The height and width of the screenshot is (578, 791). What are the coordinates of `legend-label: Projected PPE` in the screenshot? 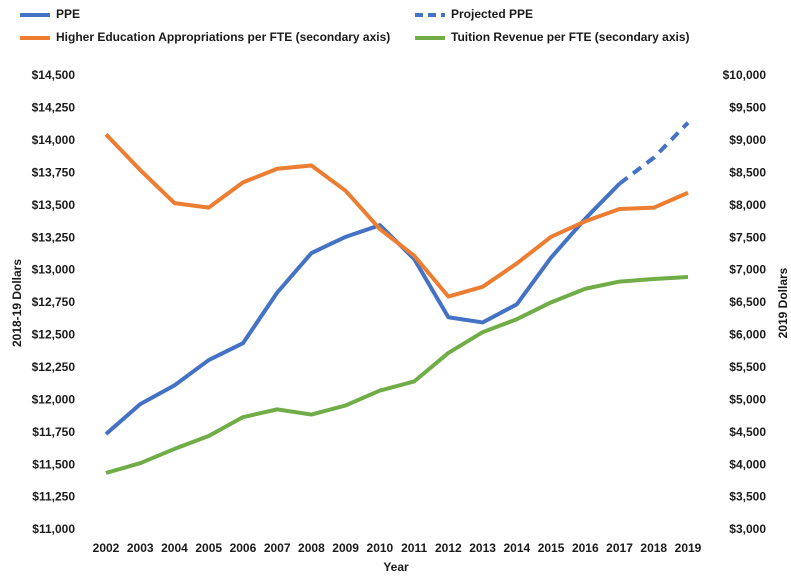 It's located at (492, 14).